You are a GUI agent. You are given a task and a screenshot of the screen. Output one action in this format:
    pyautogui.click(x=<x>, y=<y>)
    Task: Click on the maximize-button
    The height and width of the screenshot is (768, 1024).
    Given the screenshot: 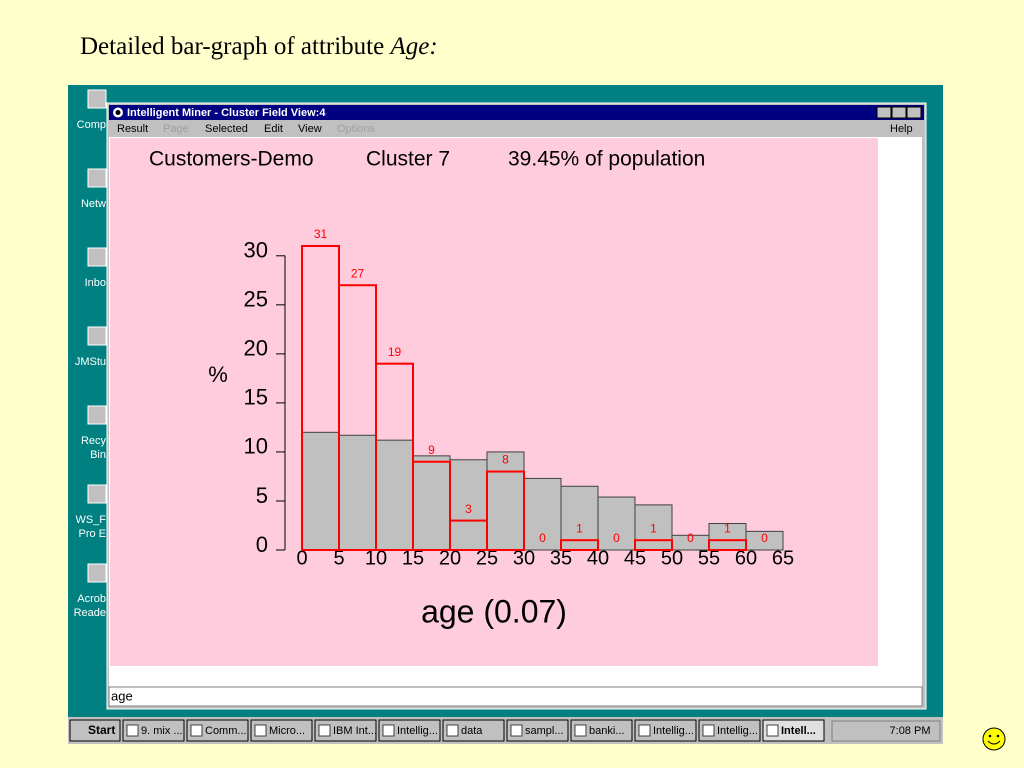 What is the action you would take?
    pyautogui.click(x=899, y=112)
    